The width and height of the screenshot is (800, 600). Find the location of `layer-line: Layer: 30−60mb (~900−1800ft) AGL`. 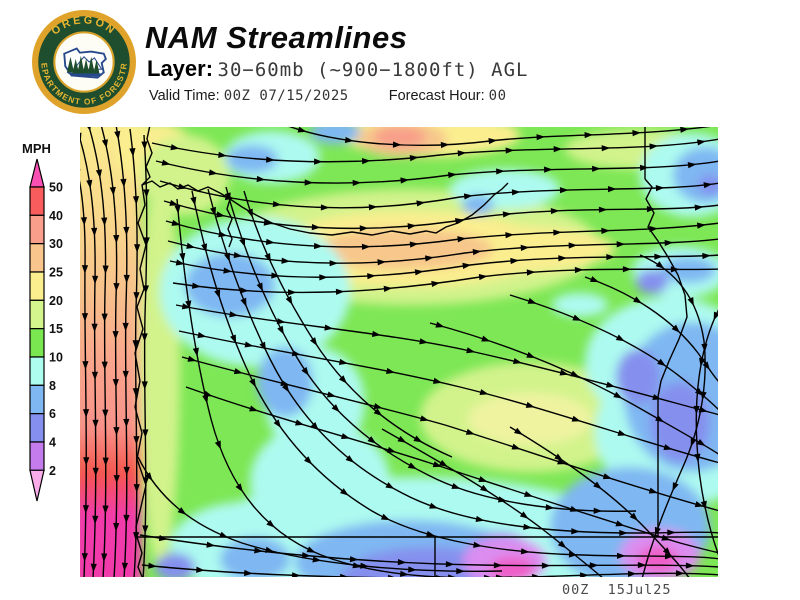

layer-line: Layer: 30−60mb (~900−1800ft) AGL is located at coordinates (337, 69).